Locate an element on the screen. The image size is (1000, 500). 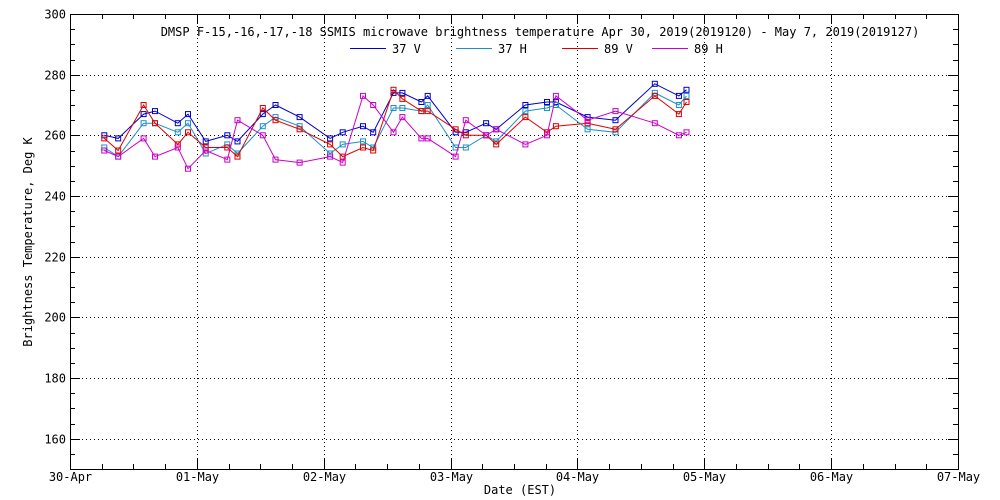
x-tick-label: 06-May is located at coordinates (831, 477).